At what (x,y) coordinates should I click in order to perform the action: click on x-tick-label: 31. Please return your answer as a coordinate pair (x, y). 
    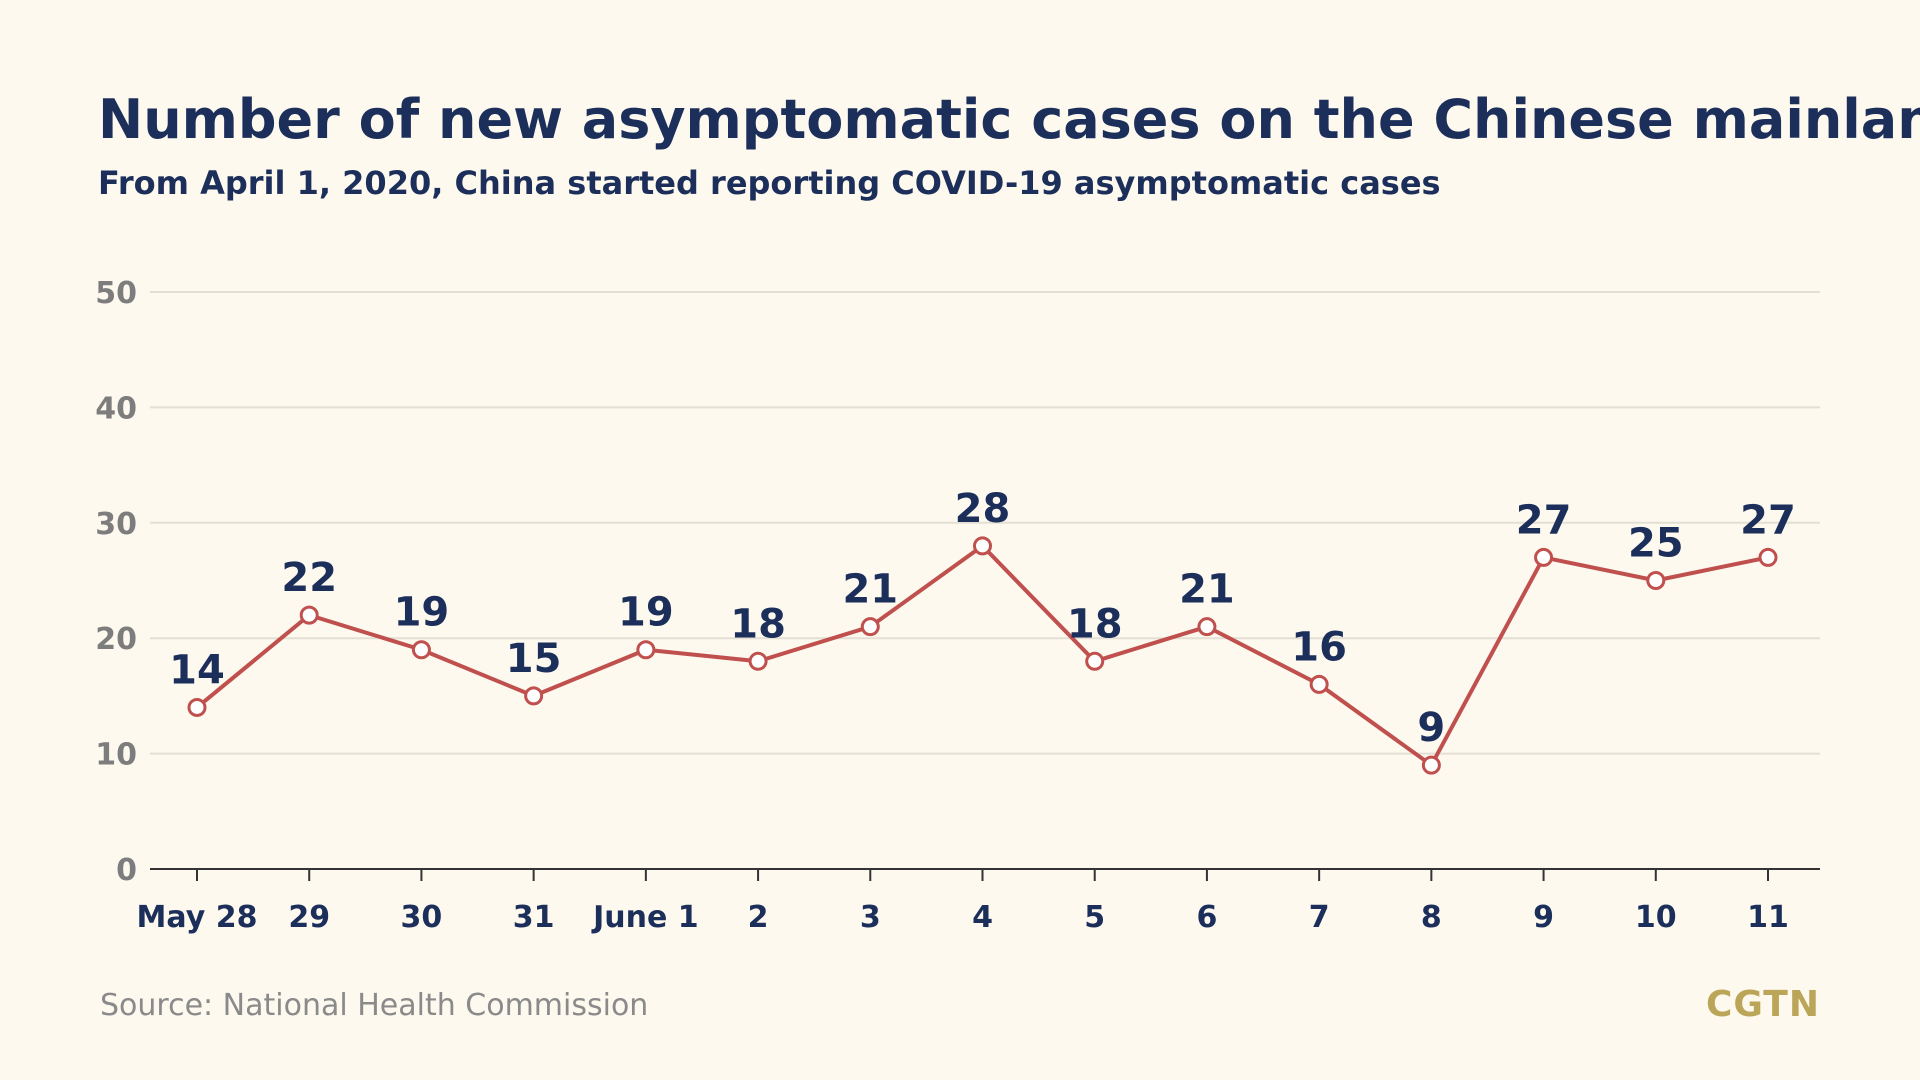
    Looking at the image, I should click on (534, 917).